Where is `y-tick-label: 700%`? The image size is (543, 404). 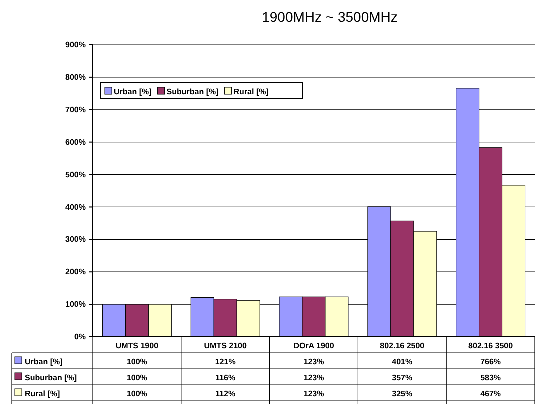 y-tick-label: 700% is located at coordinates (76, 109).